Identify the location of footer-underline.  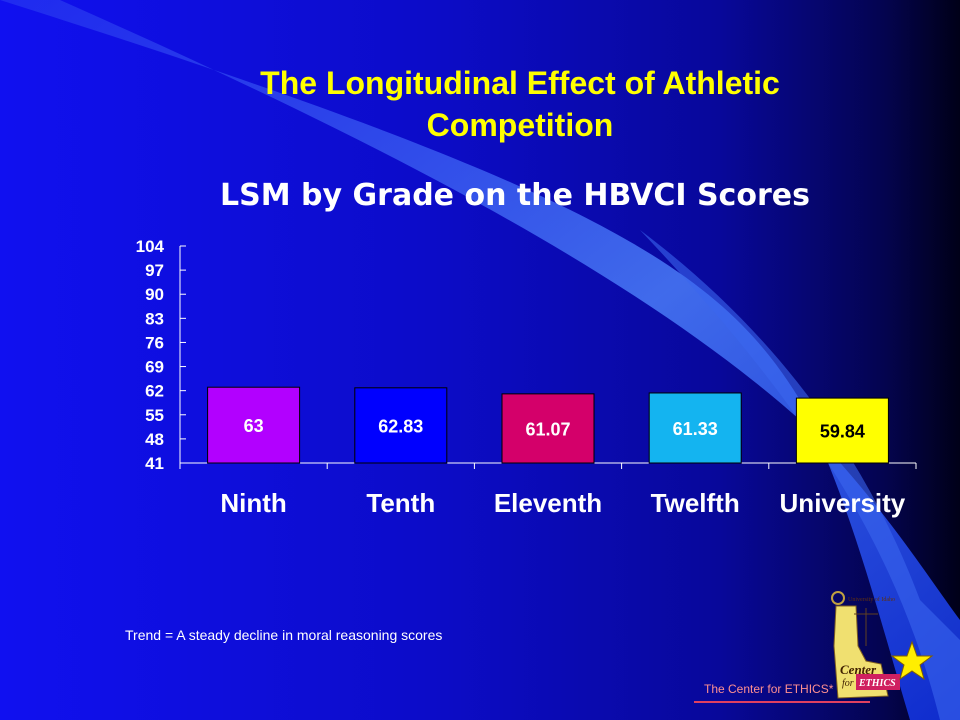
(782, 702).